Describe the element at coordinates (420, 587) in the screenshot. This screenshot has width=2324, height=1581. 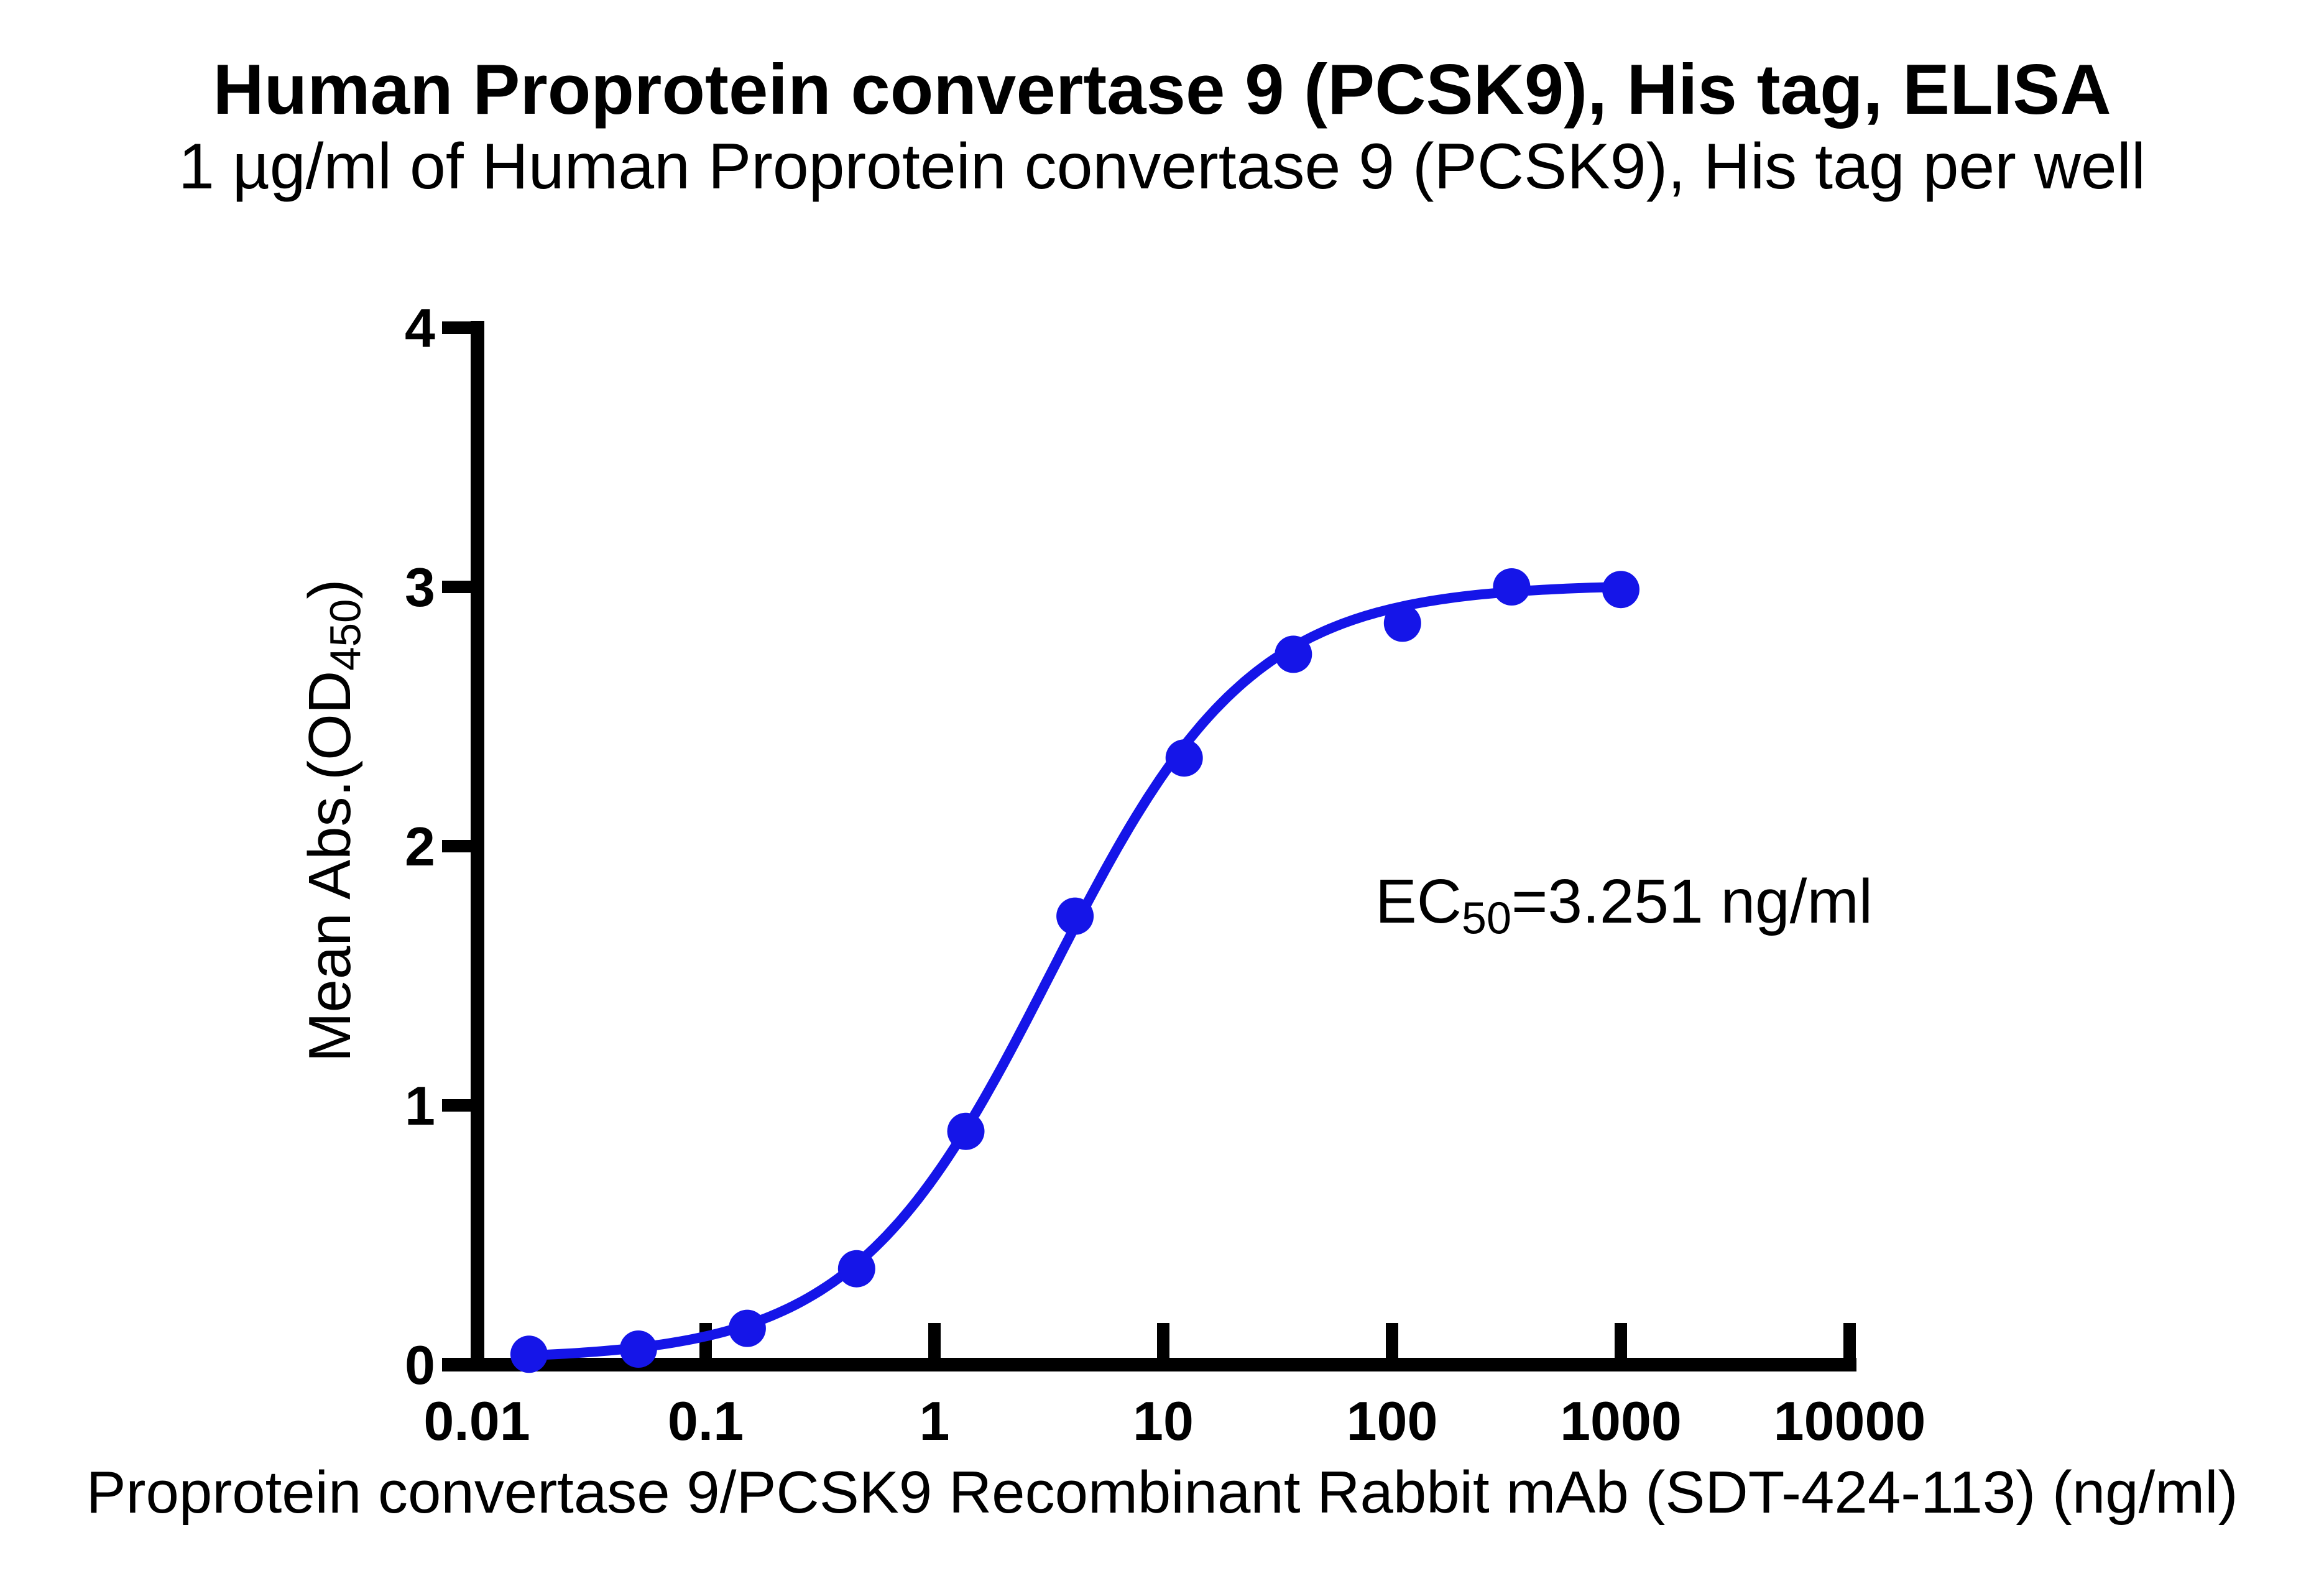
I see `y-axis-tick-label: 3` at that location.